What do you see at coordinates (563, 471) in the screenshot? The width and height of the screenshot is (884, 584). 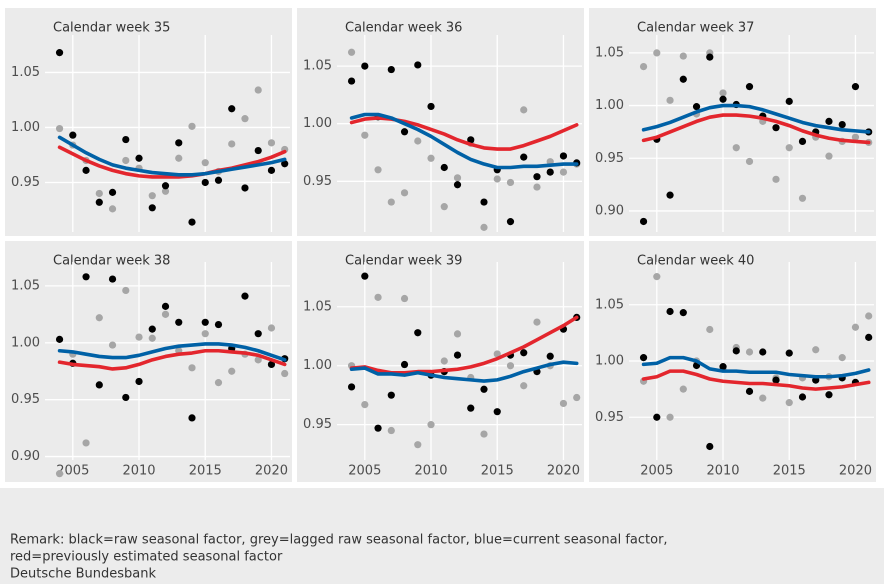 I see `x-tick-label: 2020` at bounding box center [563, 471].